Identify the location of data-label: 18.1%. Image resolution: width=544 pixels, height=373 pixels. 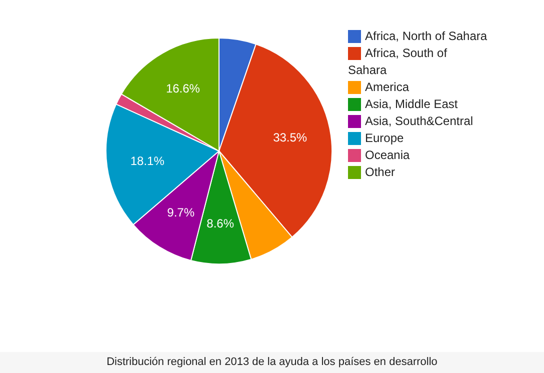
(147, 161).